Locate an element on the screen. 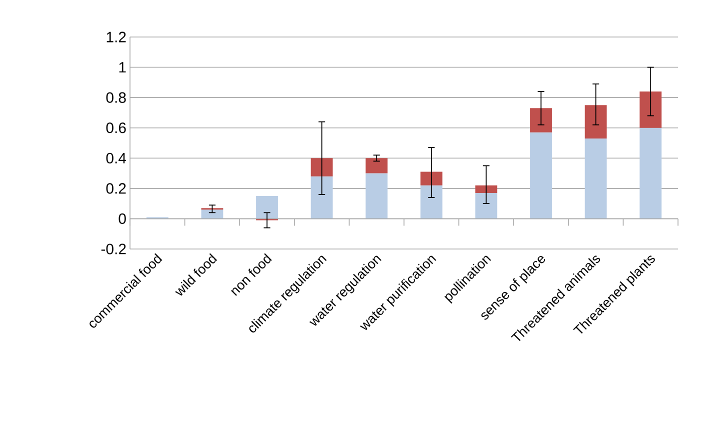 This screenshot has width=702, height=424. y-tick-label: 0.8 is located at coordinates (116, 97).